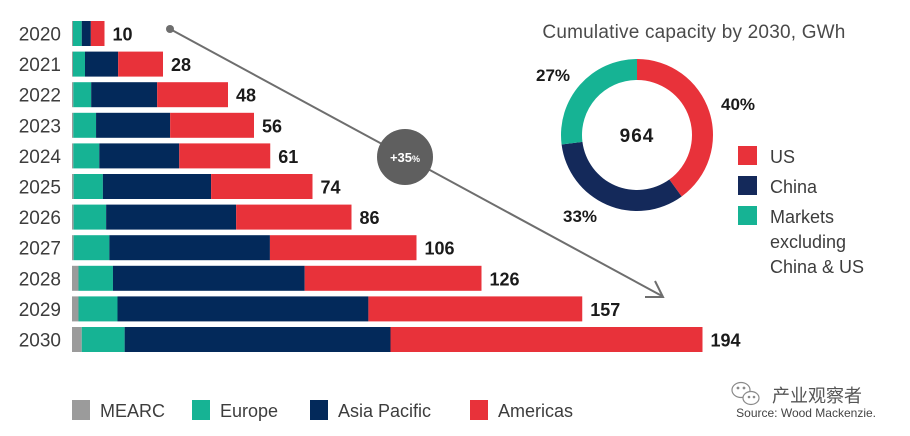 The image size is (910, 436). What do you see at coordinates (40, 249) in the screenshot?
I see `year-label: 2027` at bounding box center [40, 249].